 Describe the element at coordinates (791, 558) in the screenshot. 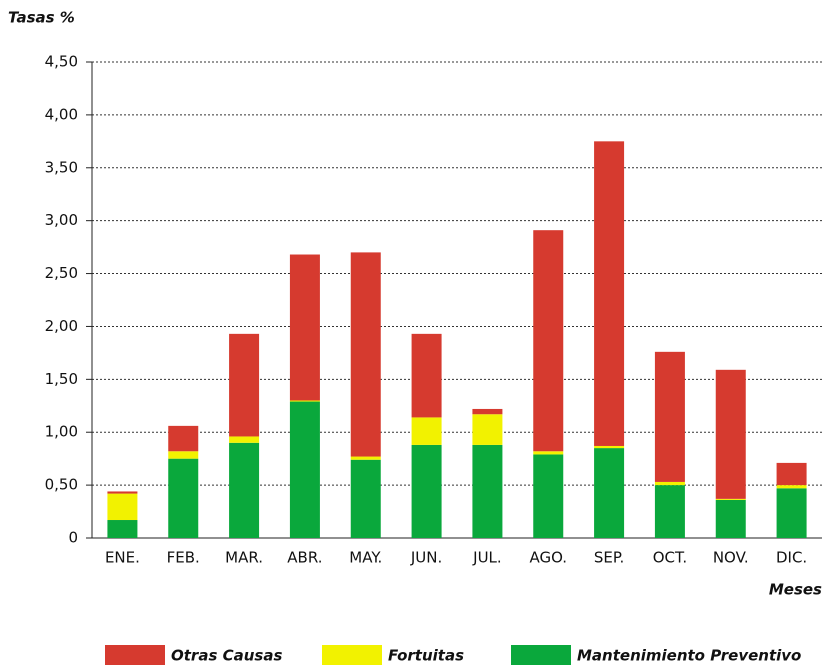

I see `x-tick-label: DIC.` at that location.